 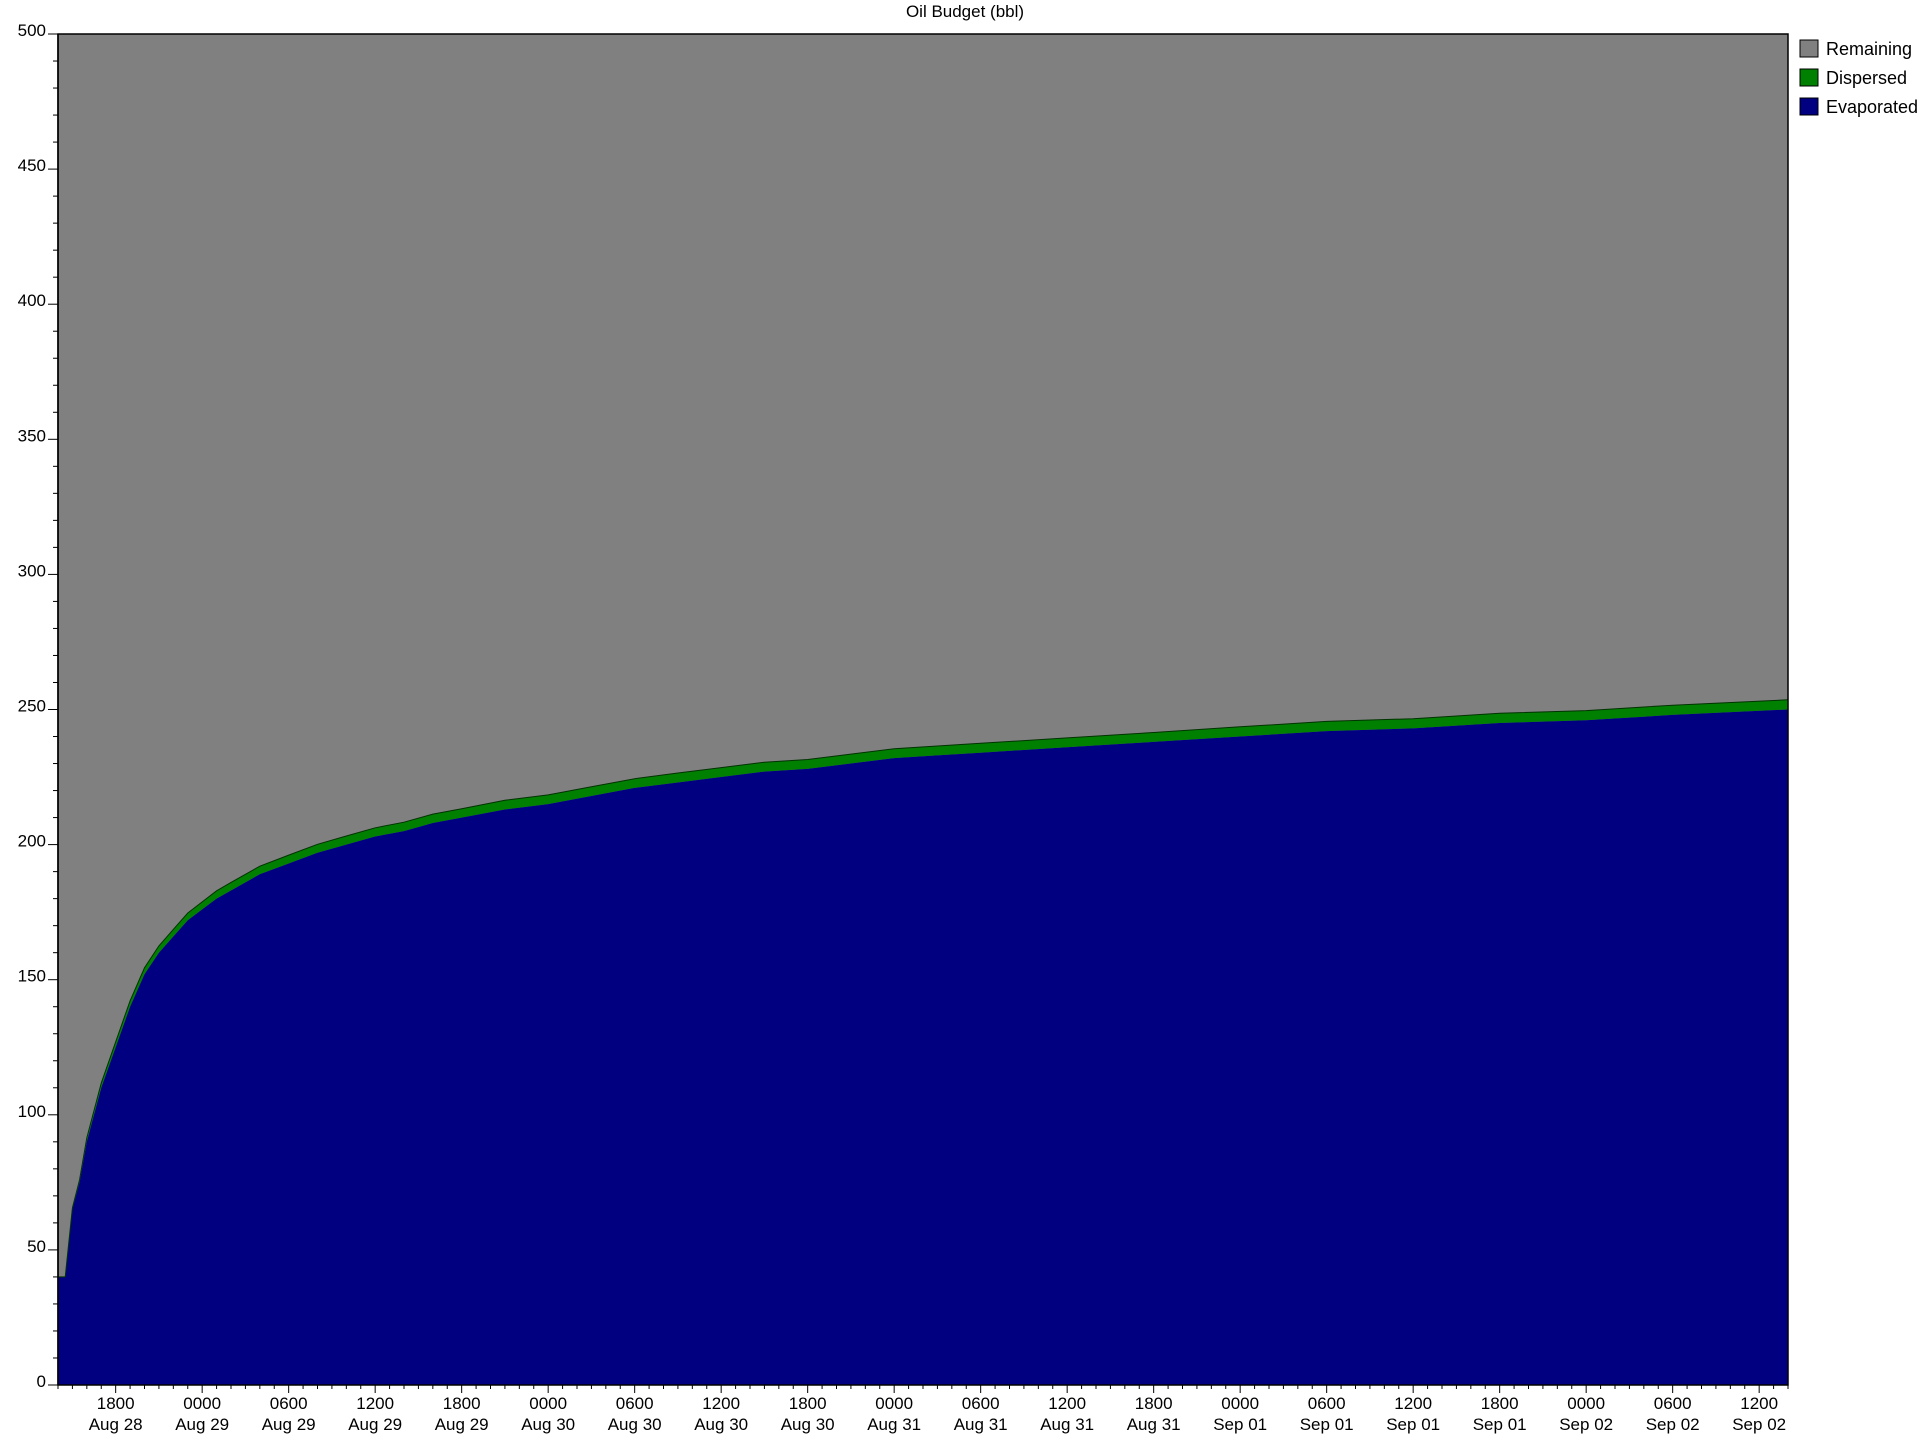 What do you see at coordinates (32, 300) in the screenshot?
I see `y-tick-label: 400` at bounding box center [32, 300].